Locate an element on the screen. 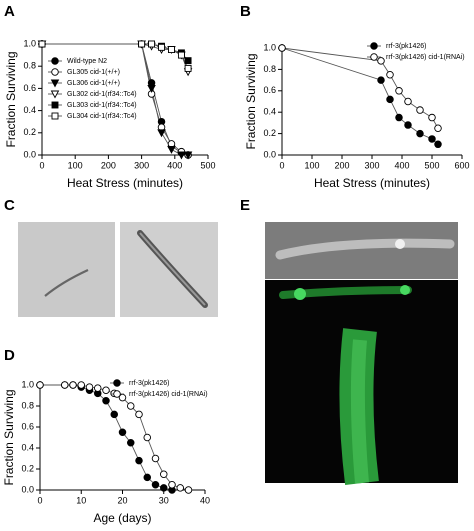 This screenshot has height=531, width=474. legend-label: GL305 cid-1(+/+) is located at coordinates (93, 72).